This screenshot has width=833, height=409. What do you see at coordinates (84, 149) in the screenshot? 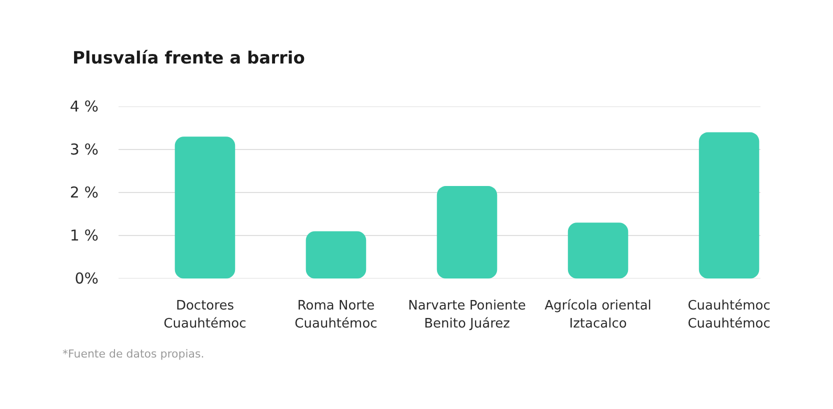
I see `y-tick-label: 3 %` at bounding box center [84, 149].